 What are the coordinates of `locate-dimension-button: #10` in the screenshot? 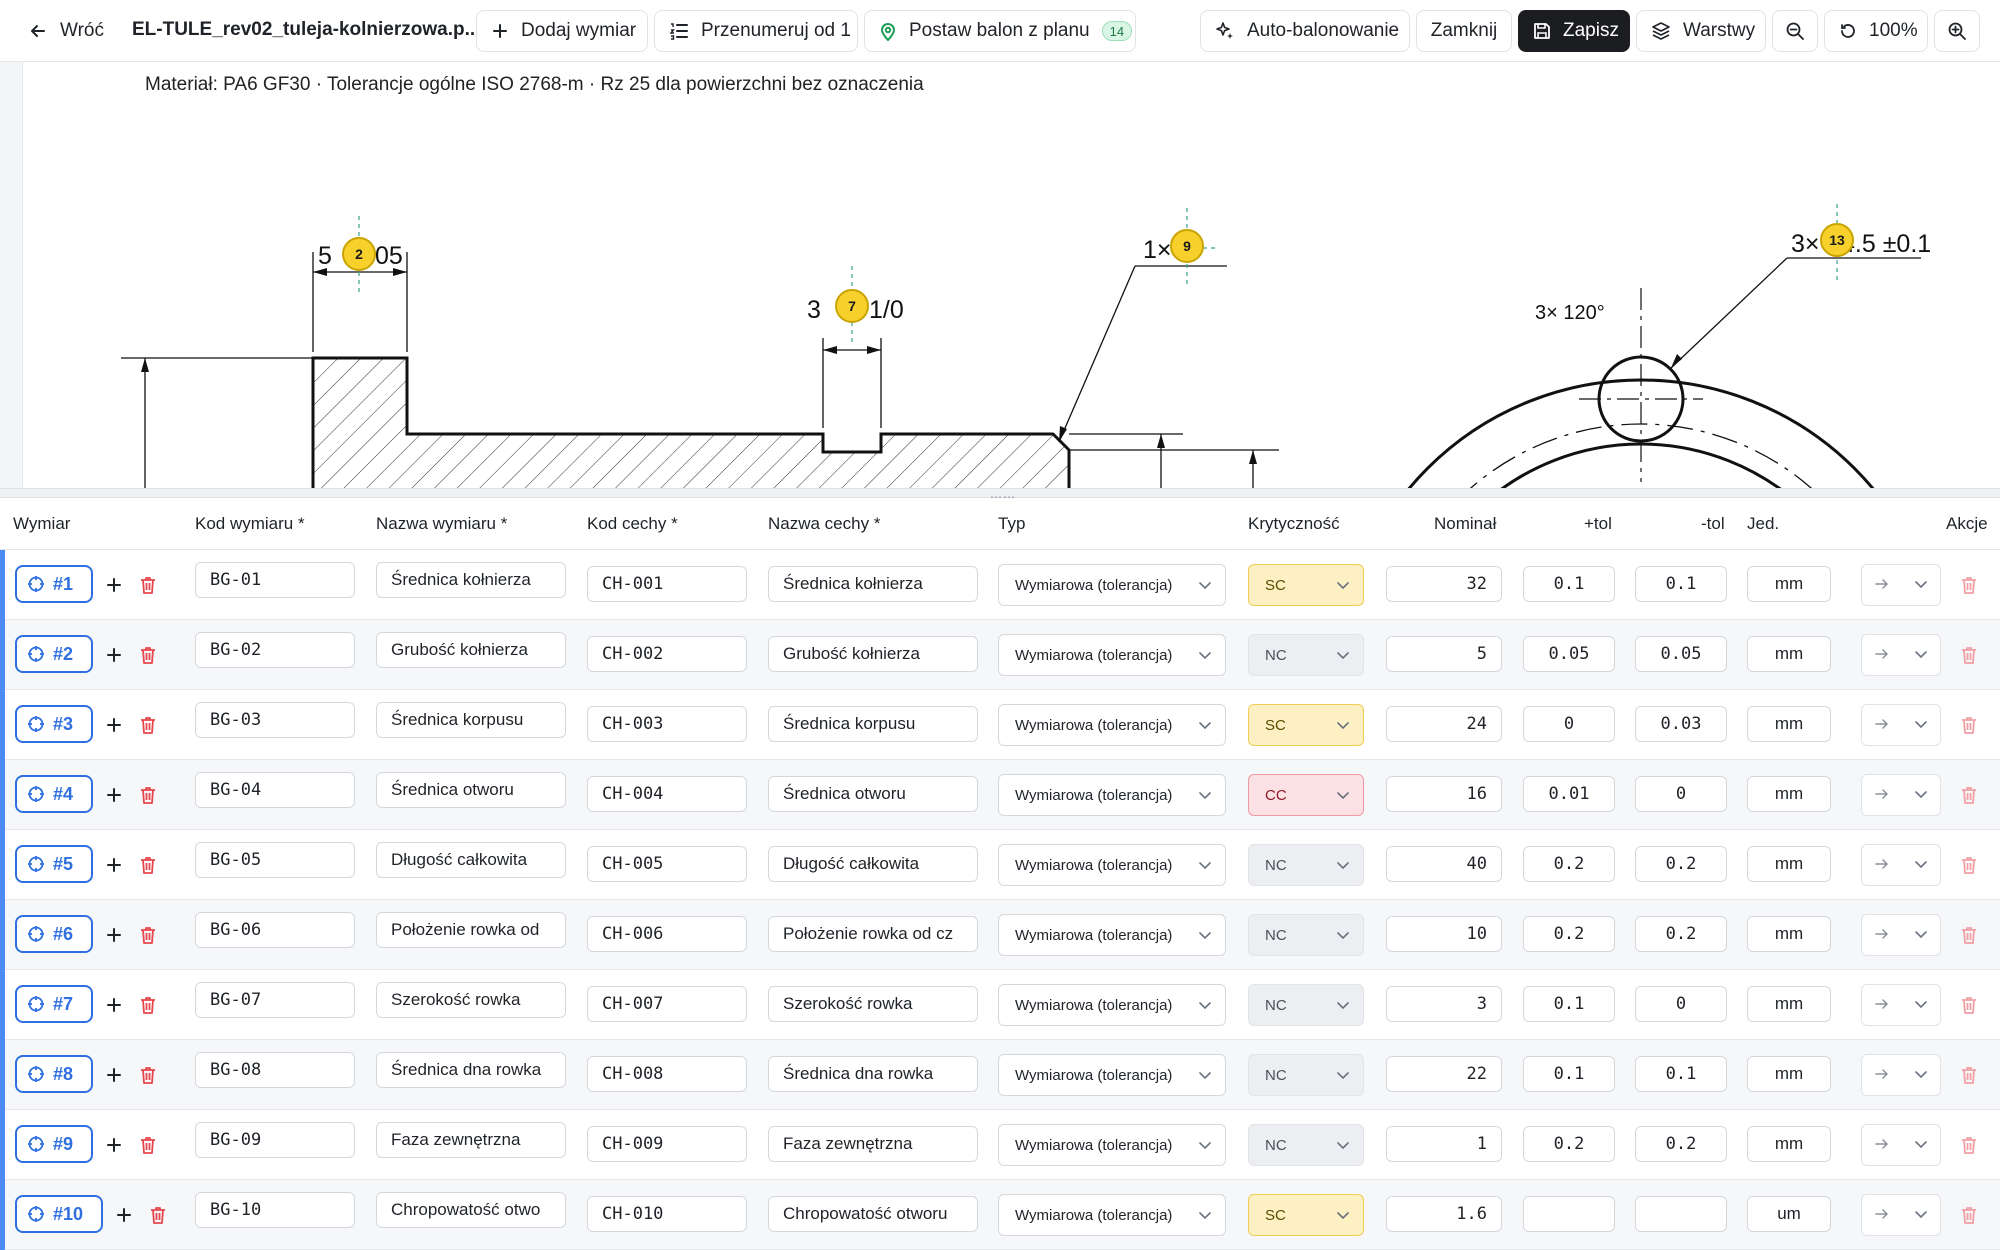 It's located at (59, 1214).